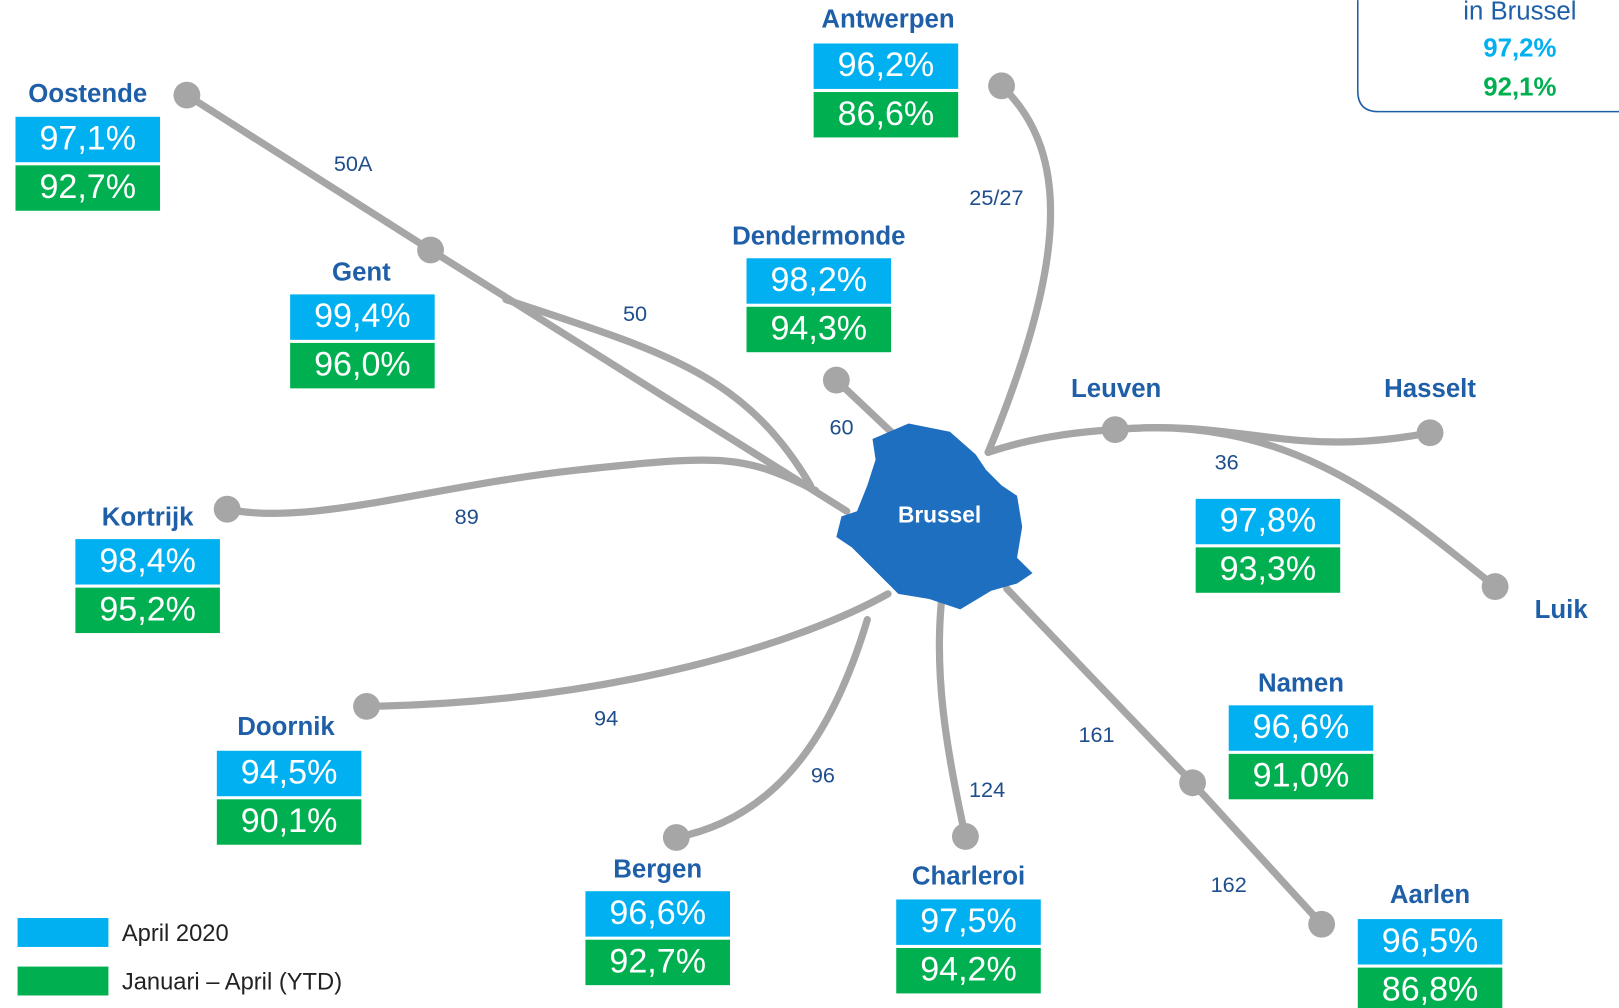 Image resolution: width=1619 pixels, height=1008 pixels. I want to click on value-text: 96,5%, so click(1430, 941).